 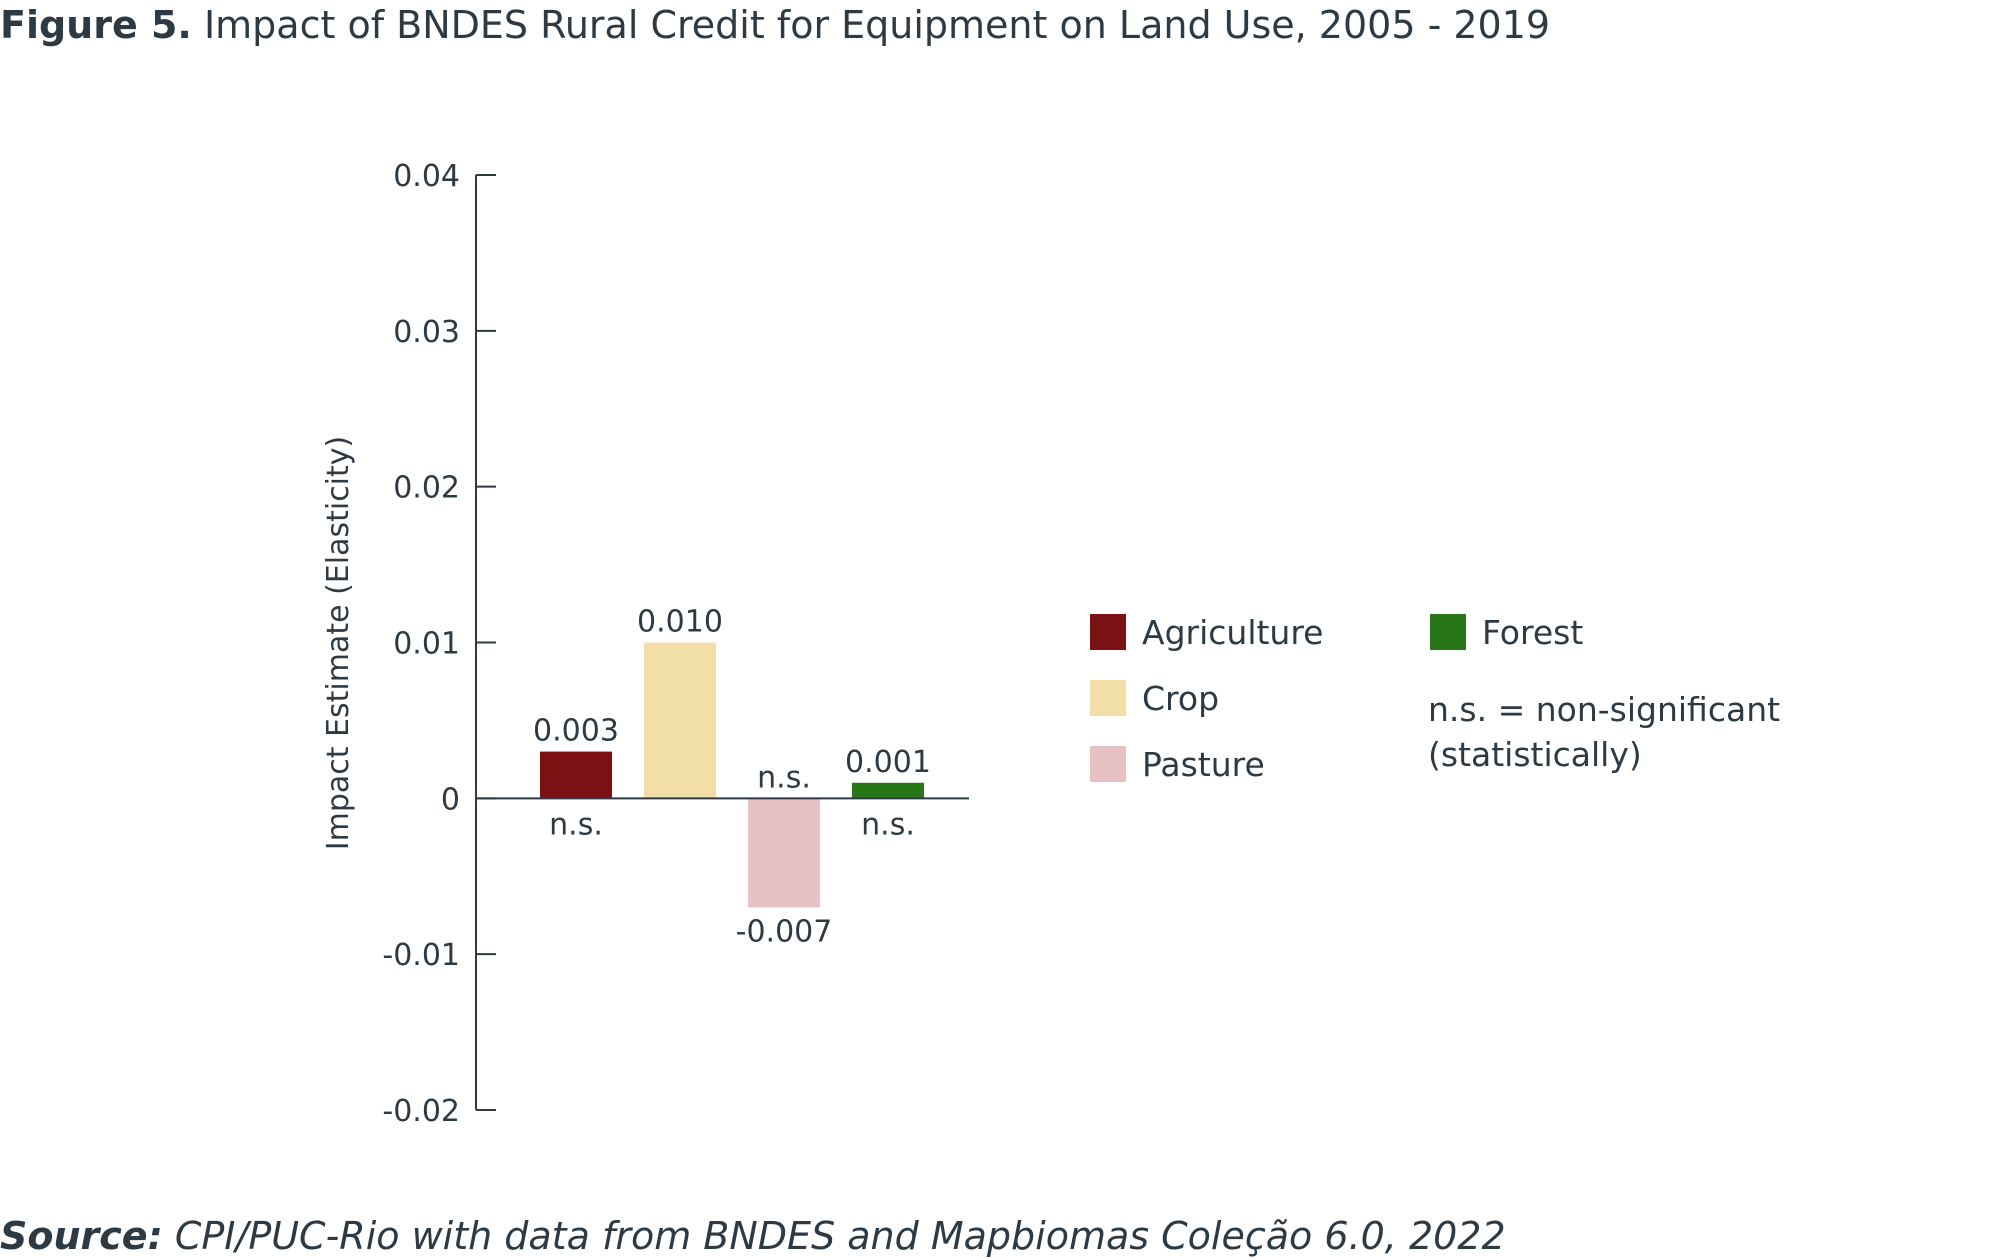 I want to click on legend-swatch-crop, so click(x=1108, y=698).